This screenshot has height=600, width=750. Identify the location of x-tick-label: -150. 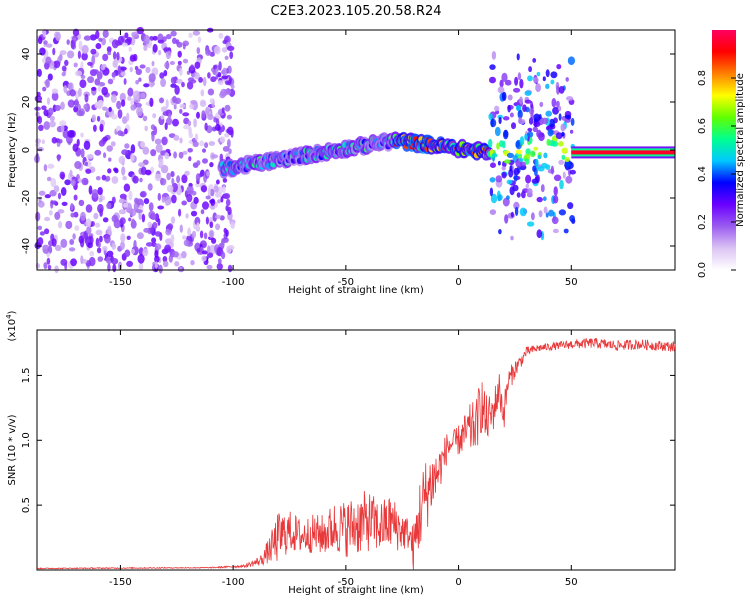
(120, 582).